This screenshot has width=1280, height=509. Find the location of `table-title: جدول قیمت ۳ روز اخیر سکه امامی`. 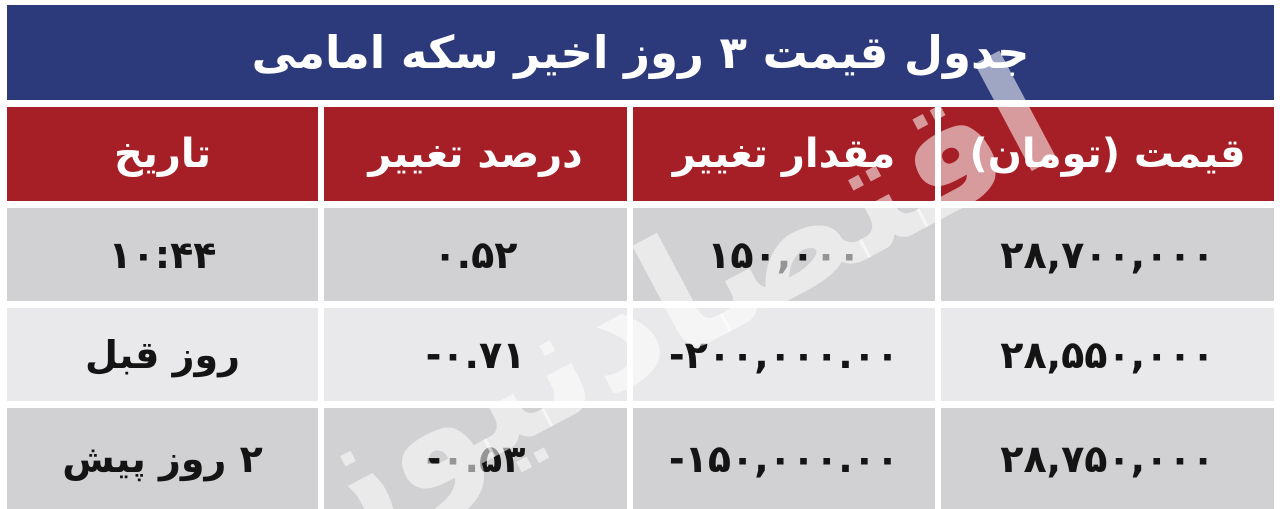

table-title: جدول قیمت ۳ روز اخیر سکه امامی is located at coordinates (640, 52).